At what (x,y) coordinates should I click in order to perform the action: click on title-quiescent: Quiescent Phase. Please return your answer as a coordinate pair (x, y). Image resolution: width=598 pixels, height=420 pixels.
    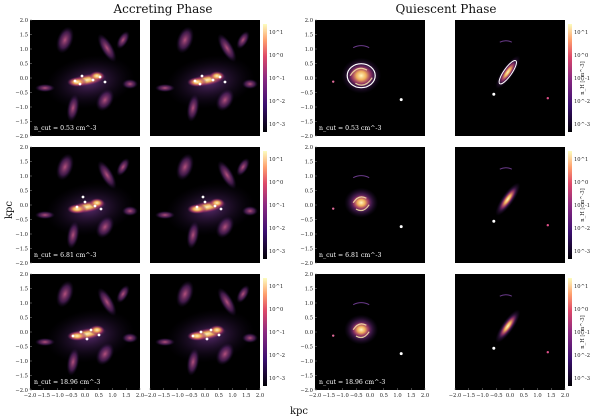
    Looking at the image, I should click on (445, 9).